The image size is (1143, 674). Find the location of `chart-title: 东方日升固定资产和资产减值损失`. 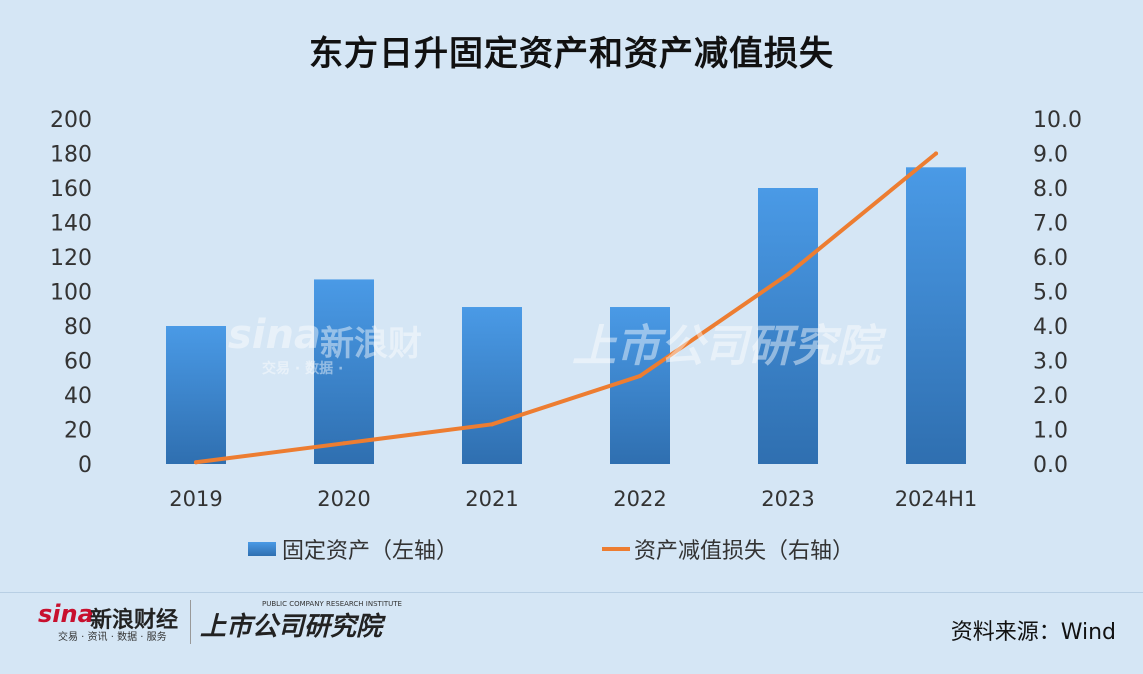

chart-title: 东方日升固定资产和资产减值损失 is located at coordinates (571, 54).